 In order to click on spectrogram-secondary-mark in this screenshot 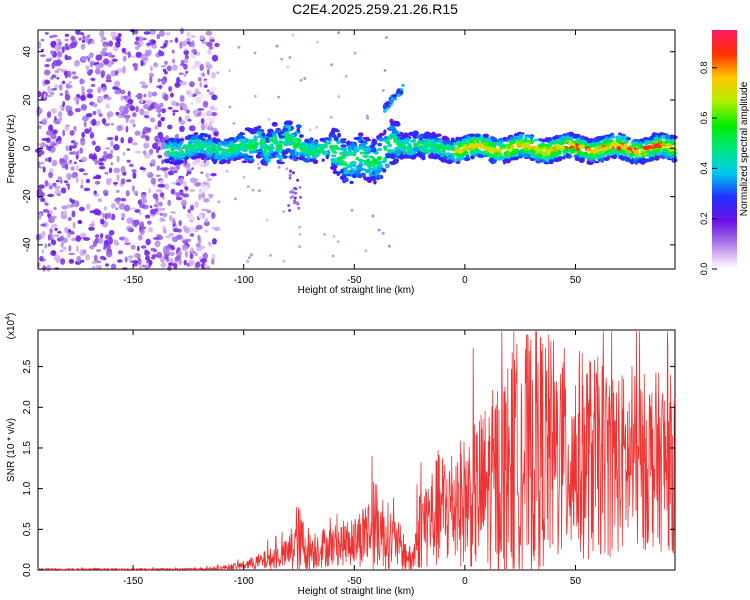, I will do `click(387, 103)`.